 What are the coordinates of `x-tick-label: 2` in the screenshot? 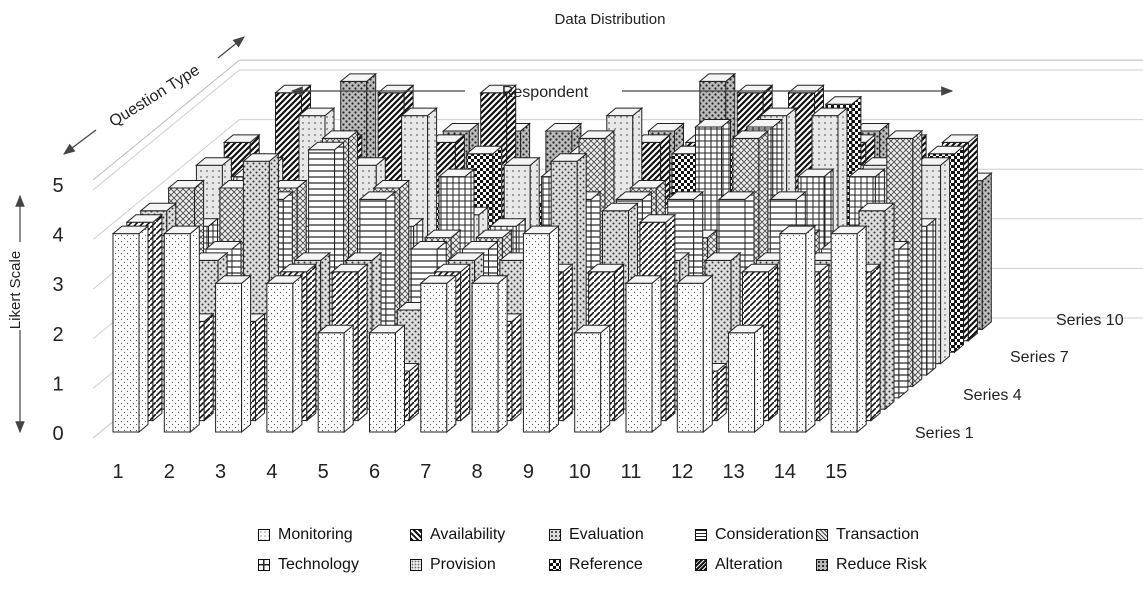 It's located at (169, 472).